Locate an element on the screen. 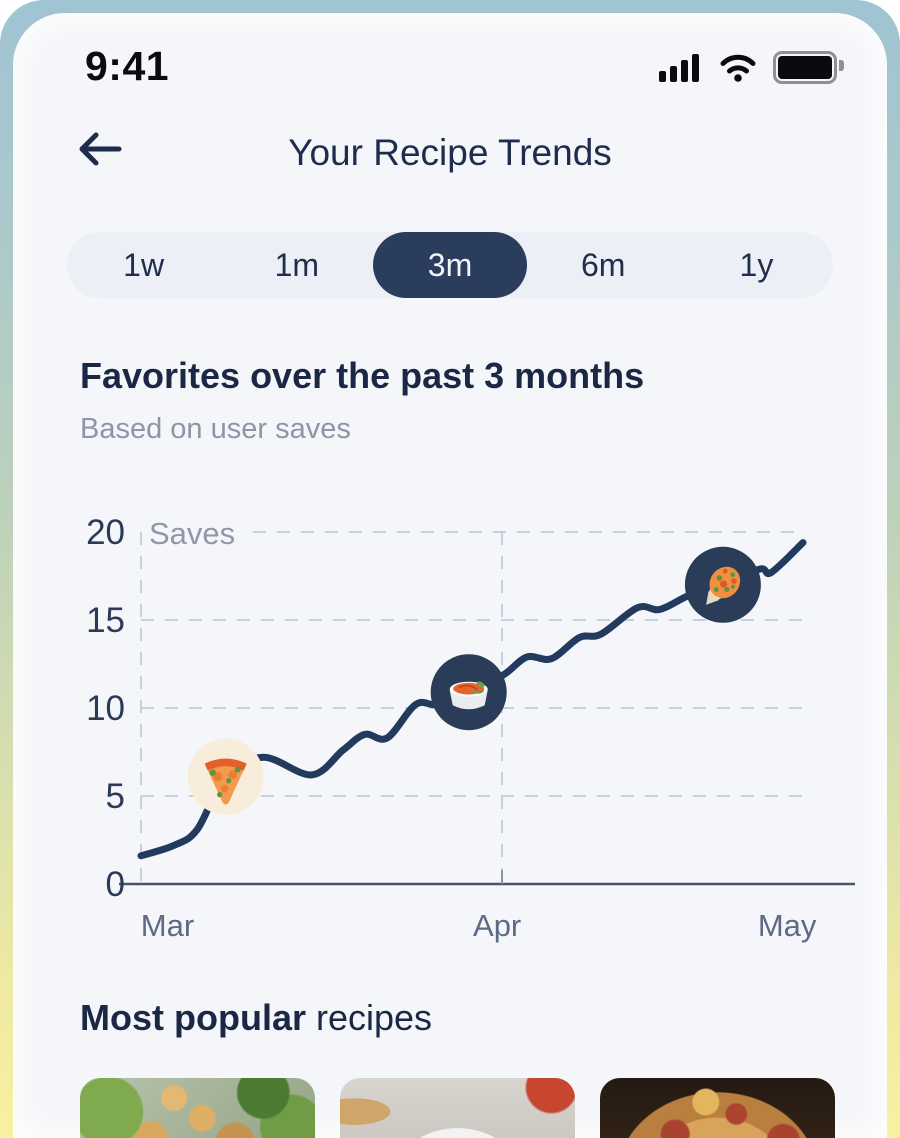 The width and height of the screenshot is (900, 1138). popular-title-regular: recipes is located at coordinates (374, 1017).